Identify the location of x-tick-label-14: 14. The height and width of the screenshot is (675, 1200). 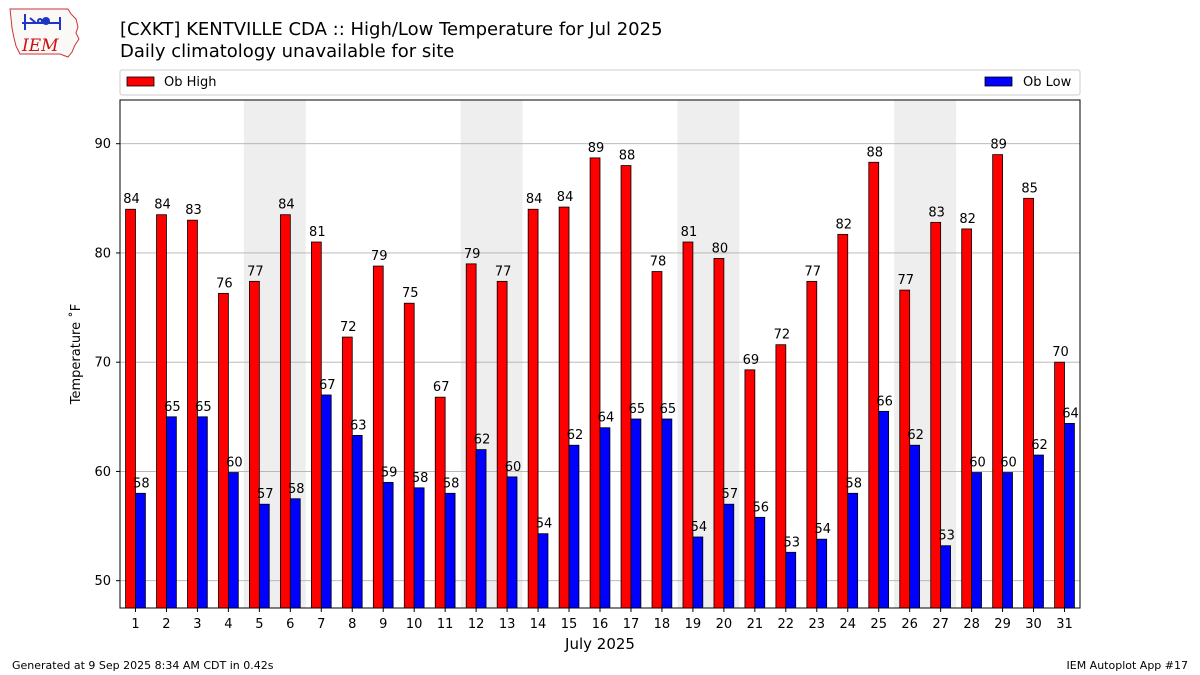
(538, 624).